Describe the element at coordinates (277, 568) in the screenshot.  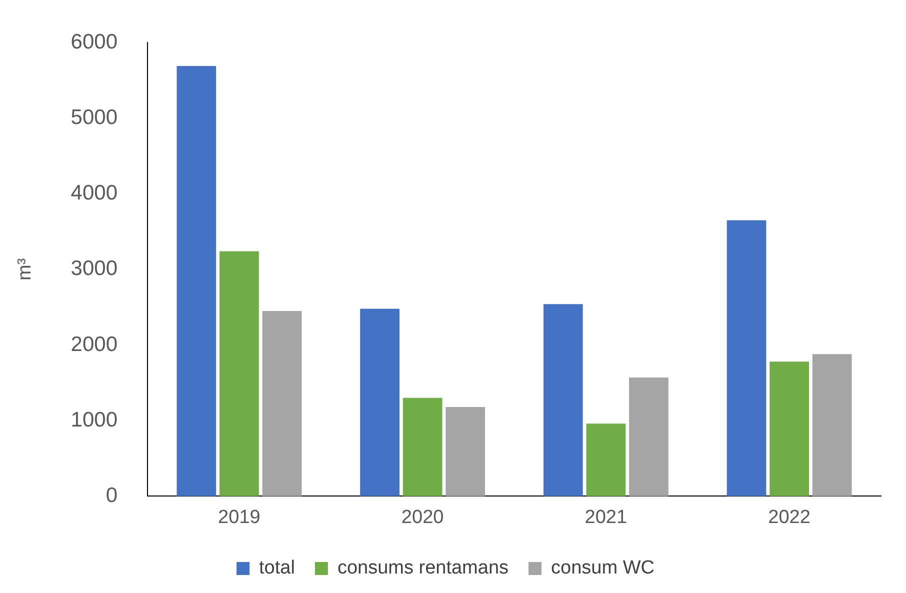
I see `legend-label: total` at that location.